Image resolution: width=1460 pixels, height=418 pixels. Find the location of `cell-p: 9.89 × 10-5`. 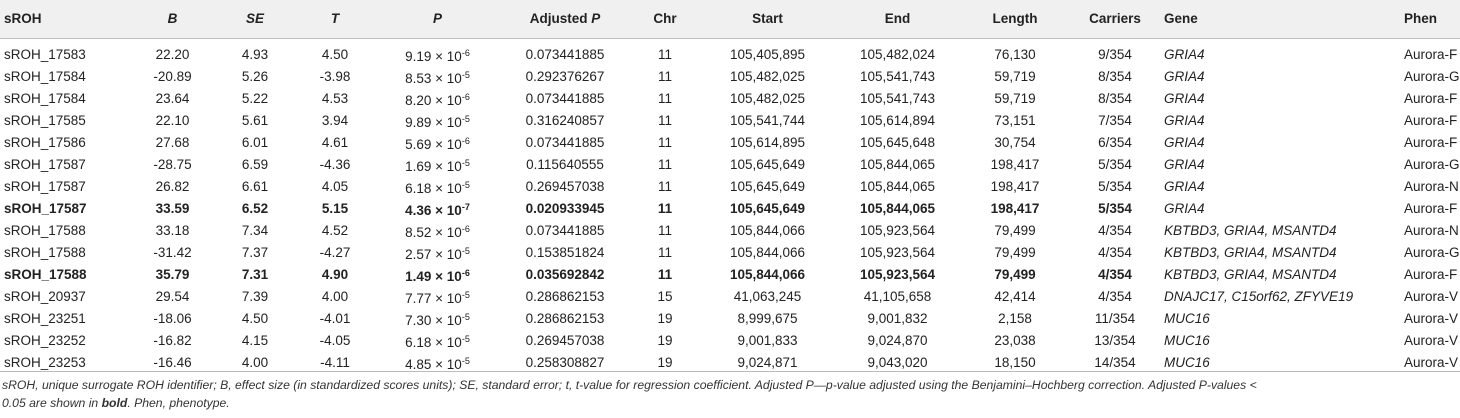

cell-p: 9.89 × 10-5 is located at coordinates (437, 121).